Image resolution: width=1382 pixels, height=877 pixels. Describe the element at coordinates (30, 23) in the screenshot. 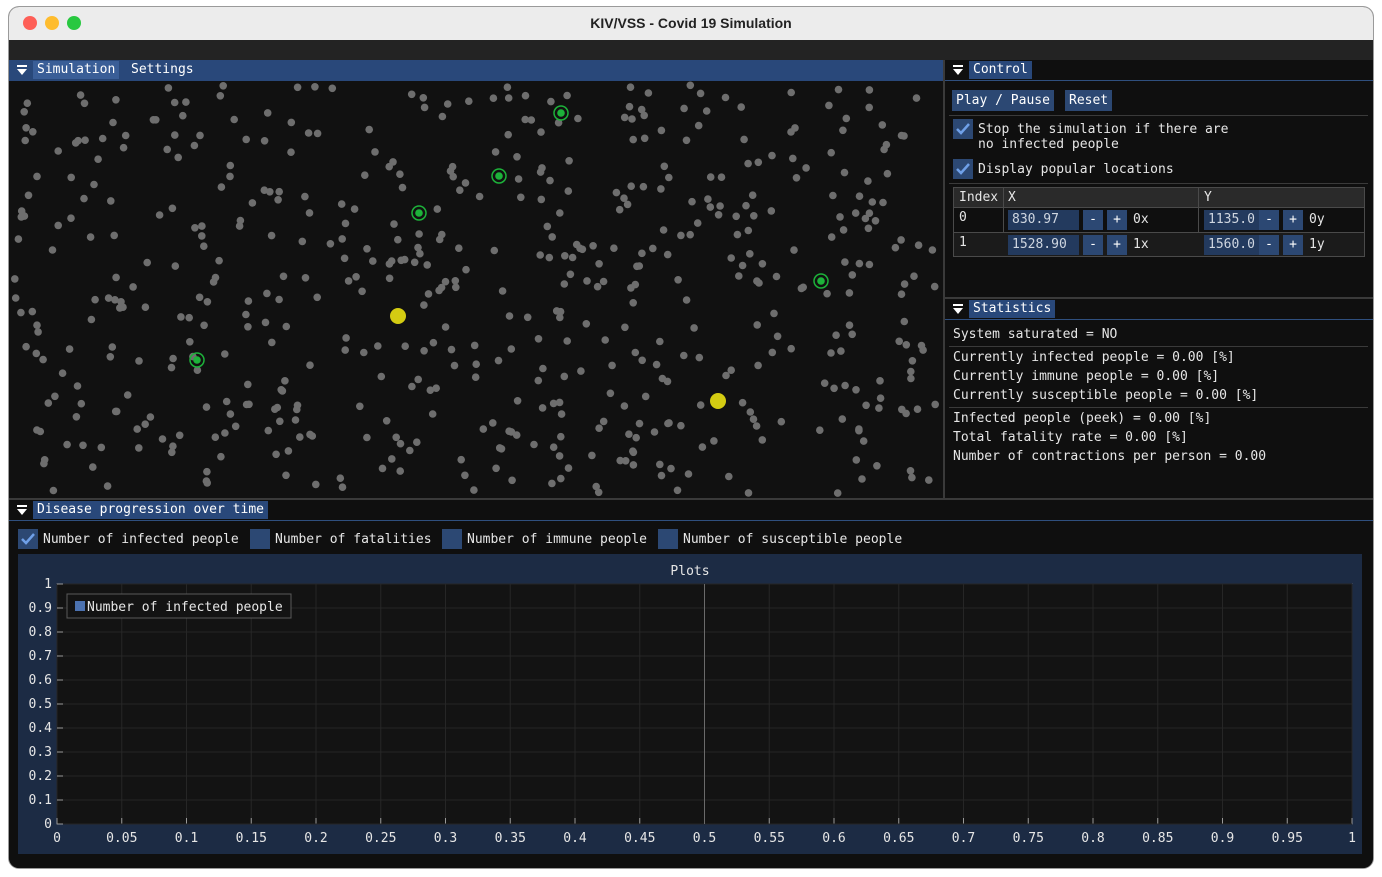

I see `close-window-button` at that location.